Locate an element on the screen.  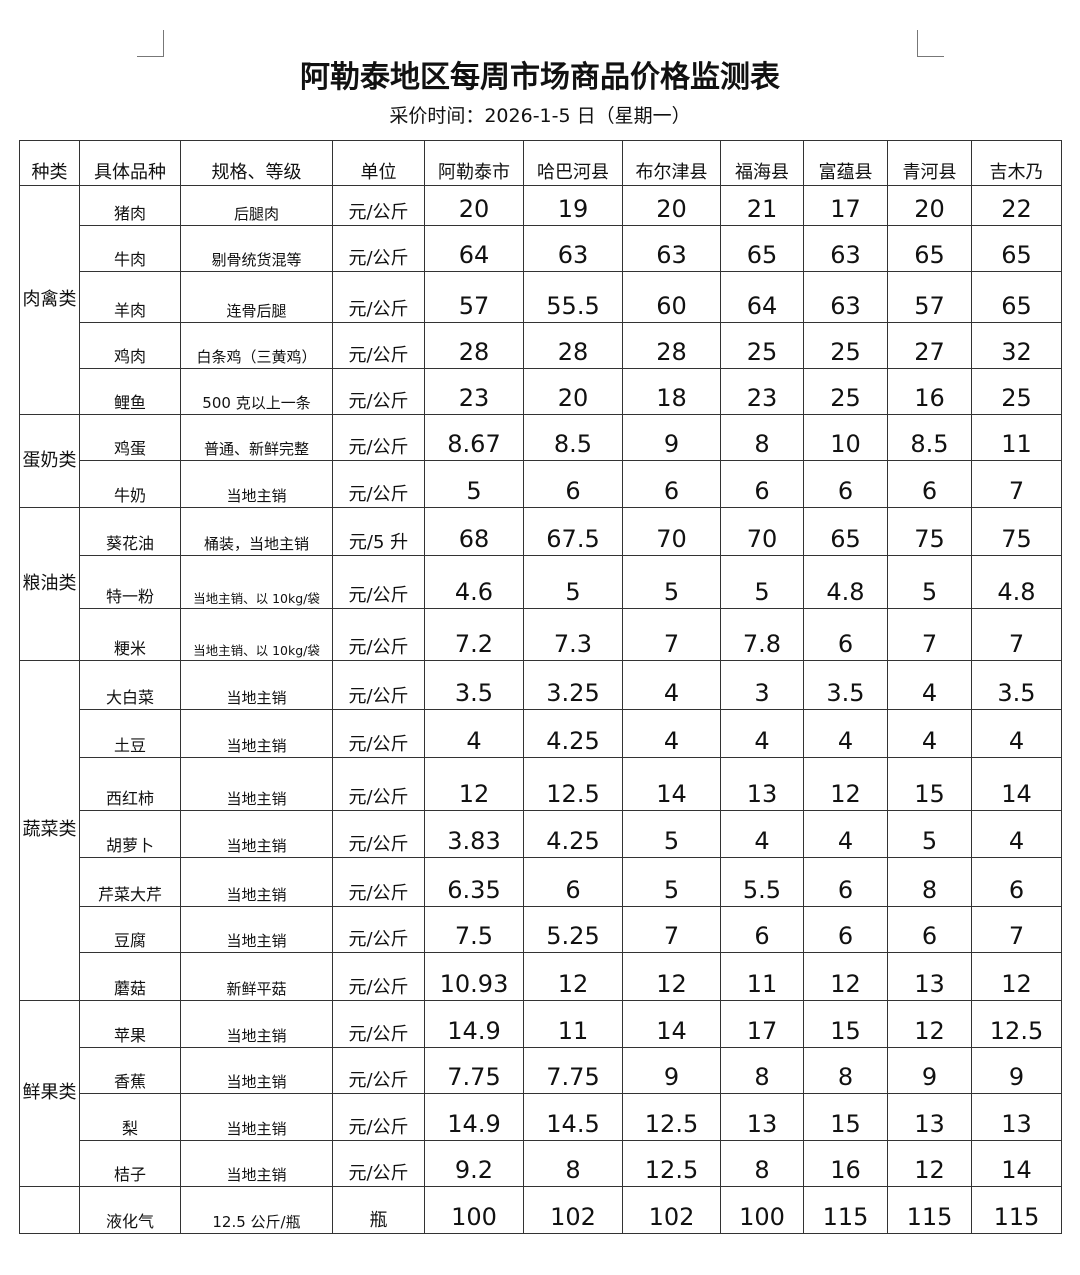
price-cell: 11 is located at coordinates (1016, 437).